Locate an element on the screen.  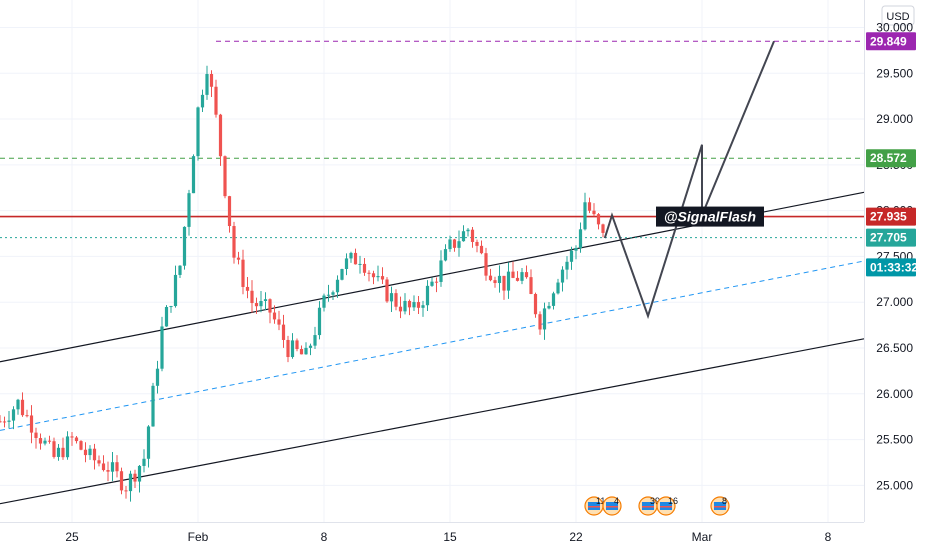
countdown-label-text: 01:33:32 is located at coordinates (894, 267).